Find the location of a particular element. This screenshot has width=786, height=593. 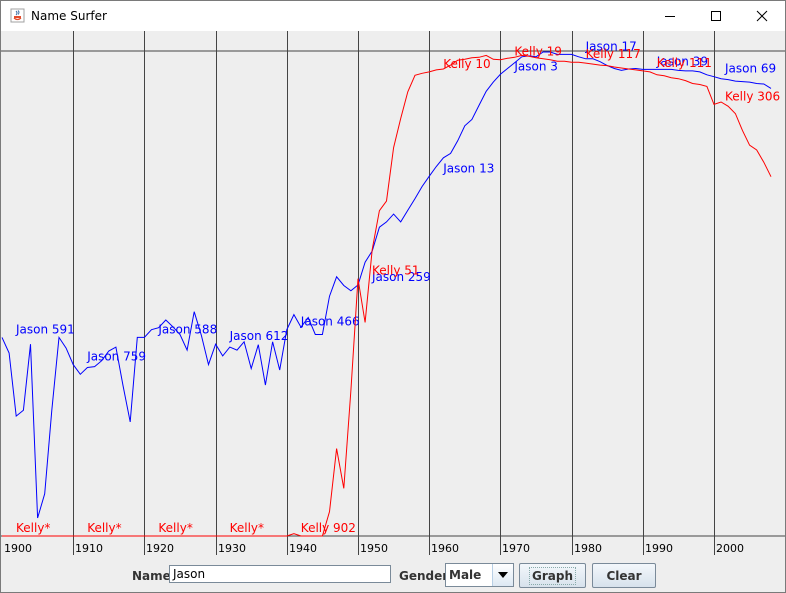

title-bar: Name Surfer is located at coordinates (393, 16).